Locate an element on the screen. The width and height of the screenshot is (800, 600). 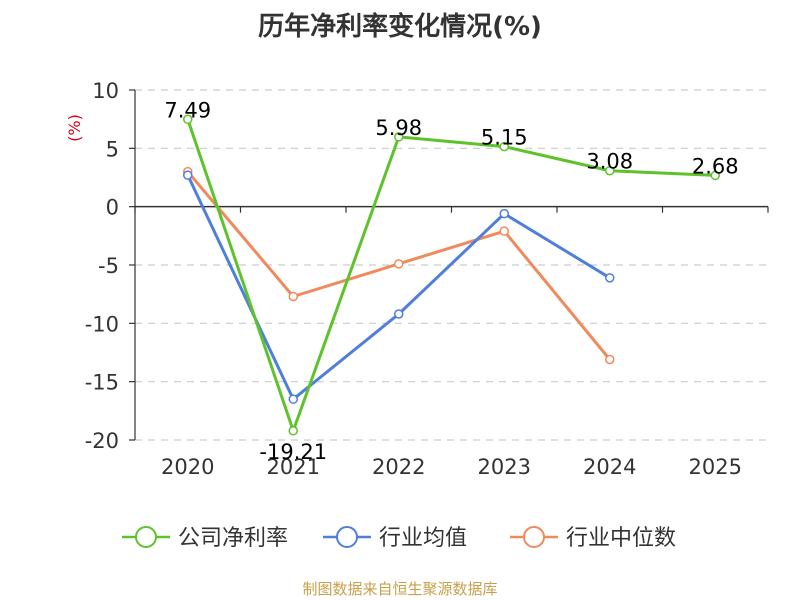
x-tick-label: 2021 is located at coordinates (293, 467).